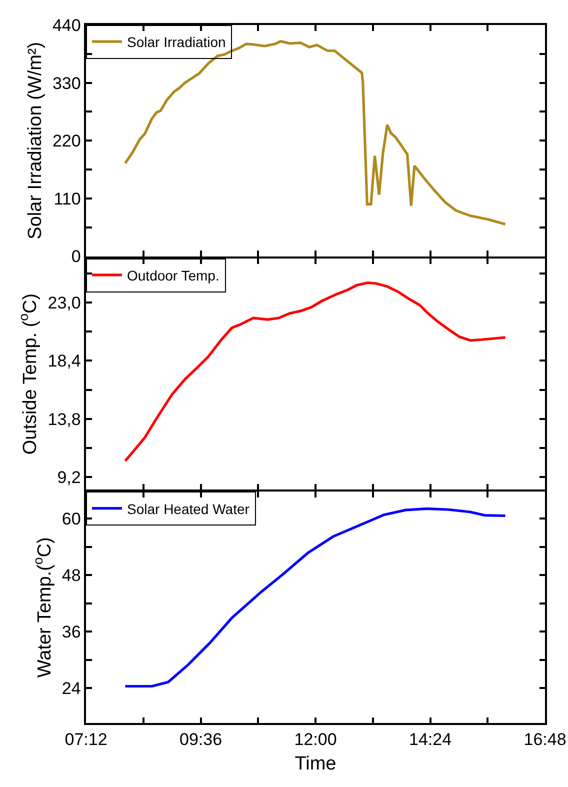 Image resolution: width=568 pixels, height=787 pixels. What do you see at coordinates (67, 198) in the screenshot?
I see `y-tick-label: 110` at bounding box center [67, 198].